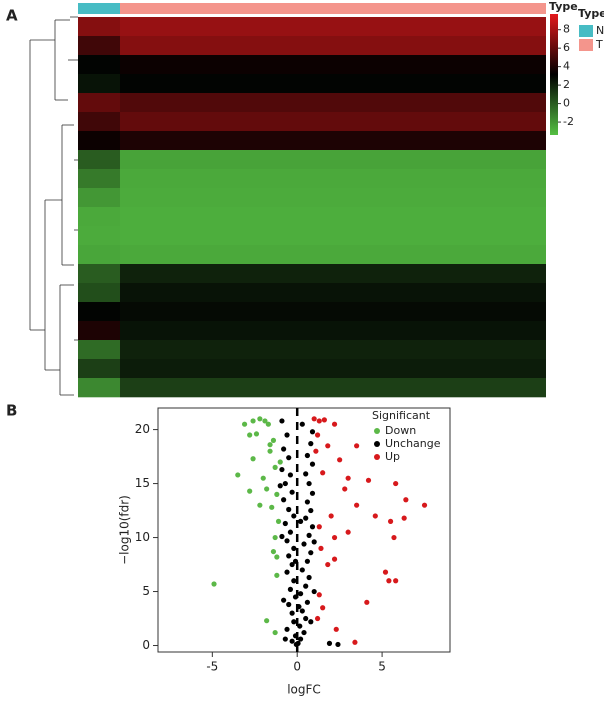  What do you see at coordinates (400, 430) in the screenshot?
I see `legend-label: Down` at bounding box center [400, 430].